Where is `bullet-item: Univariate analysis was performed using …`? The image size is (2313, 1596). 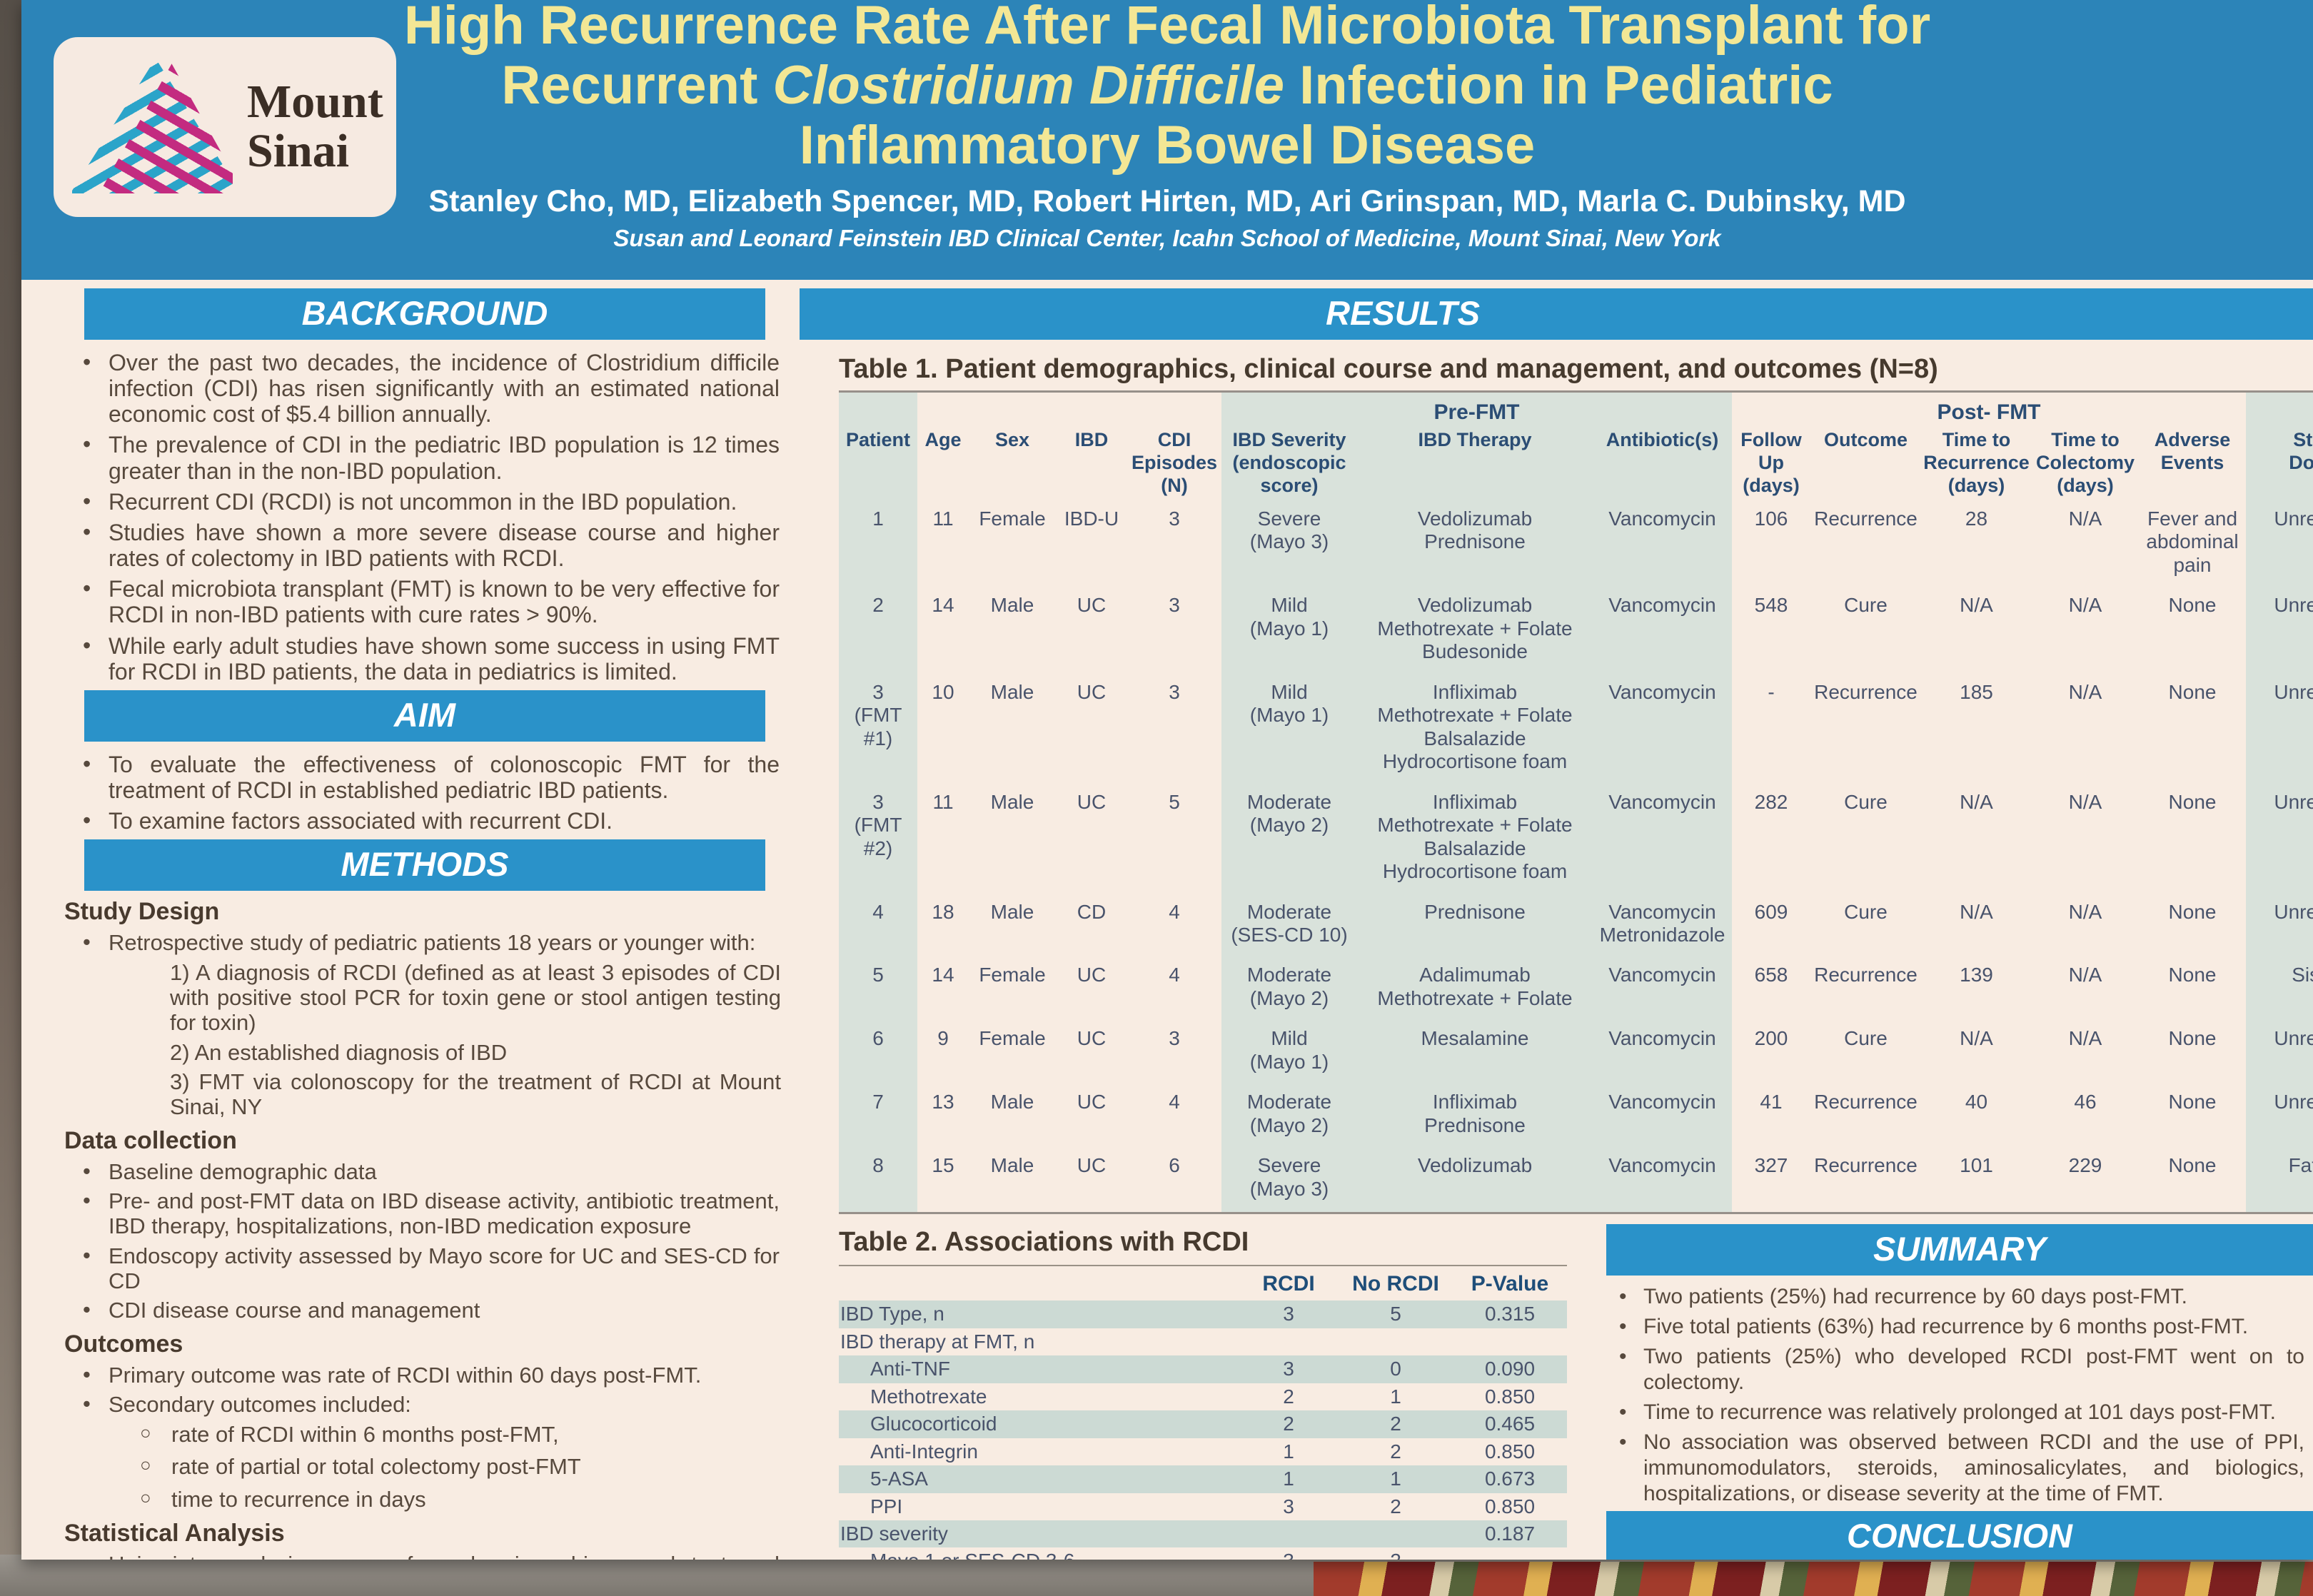 bullet-item: Univariate analysis was performed using … is located at coordinates (431, 1555).